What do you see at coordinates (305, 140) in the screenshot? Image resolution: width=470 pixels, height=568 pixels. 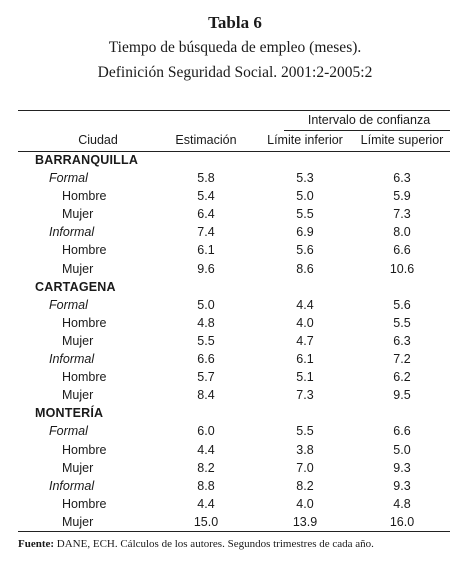 I see `header-lower-limit: Límite inferior` at bounding box center [305, 140].